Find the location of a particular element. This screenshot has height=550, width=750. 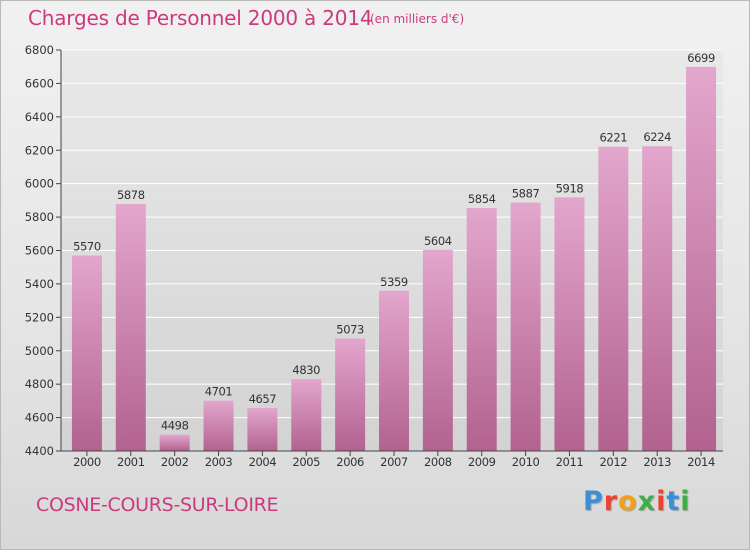

data-label: 6221 is located at coordinates (613, 138).